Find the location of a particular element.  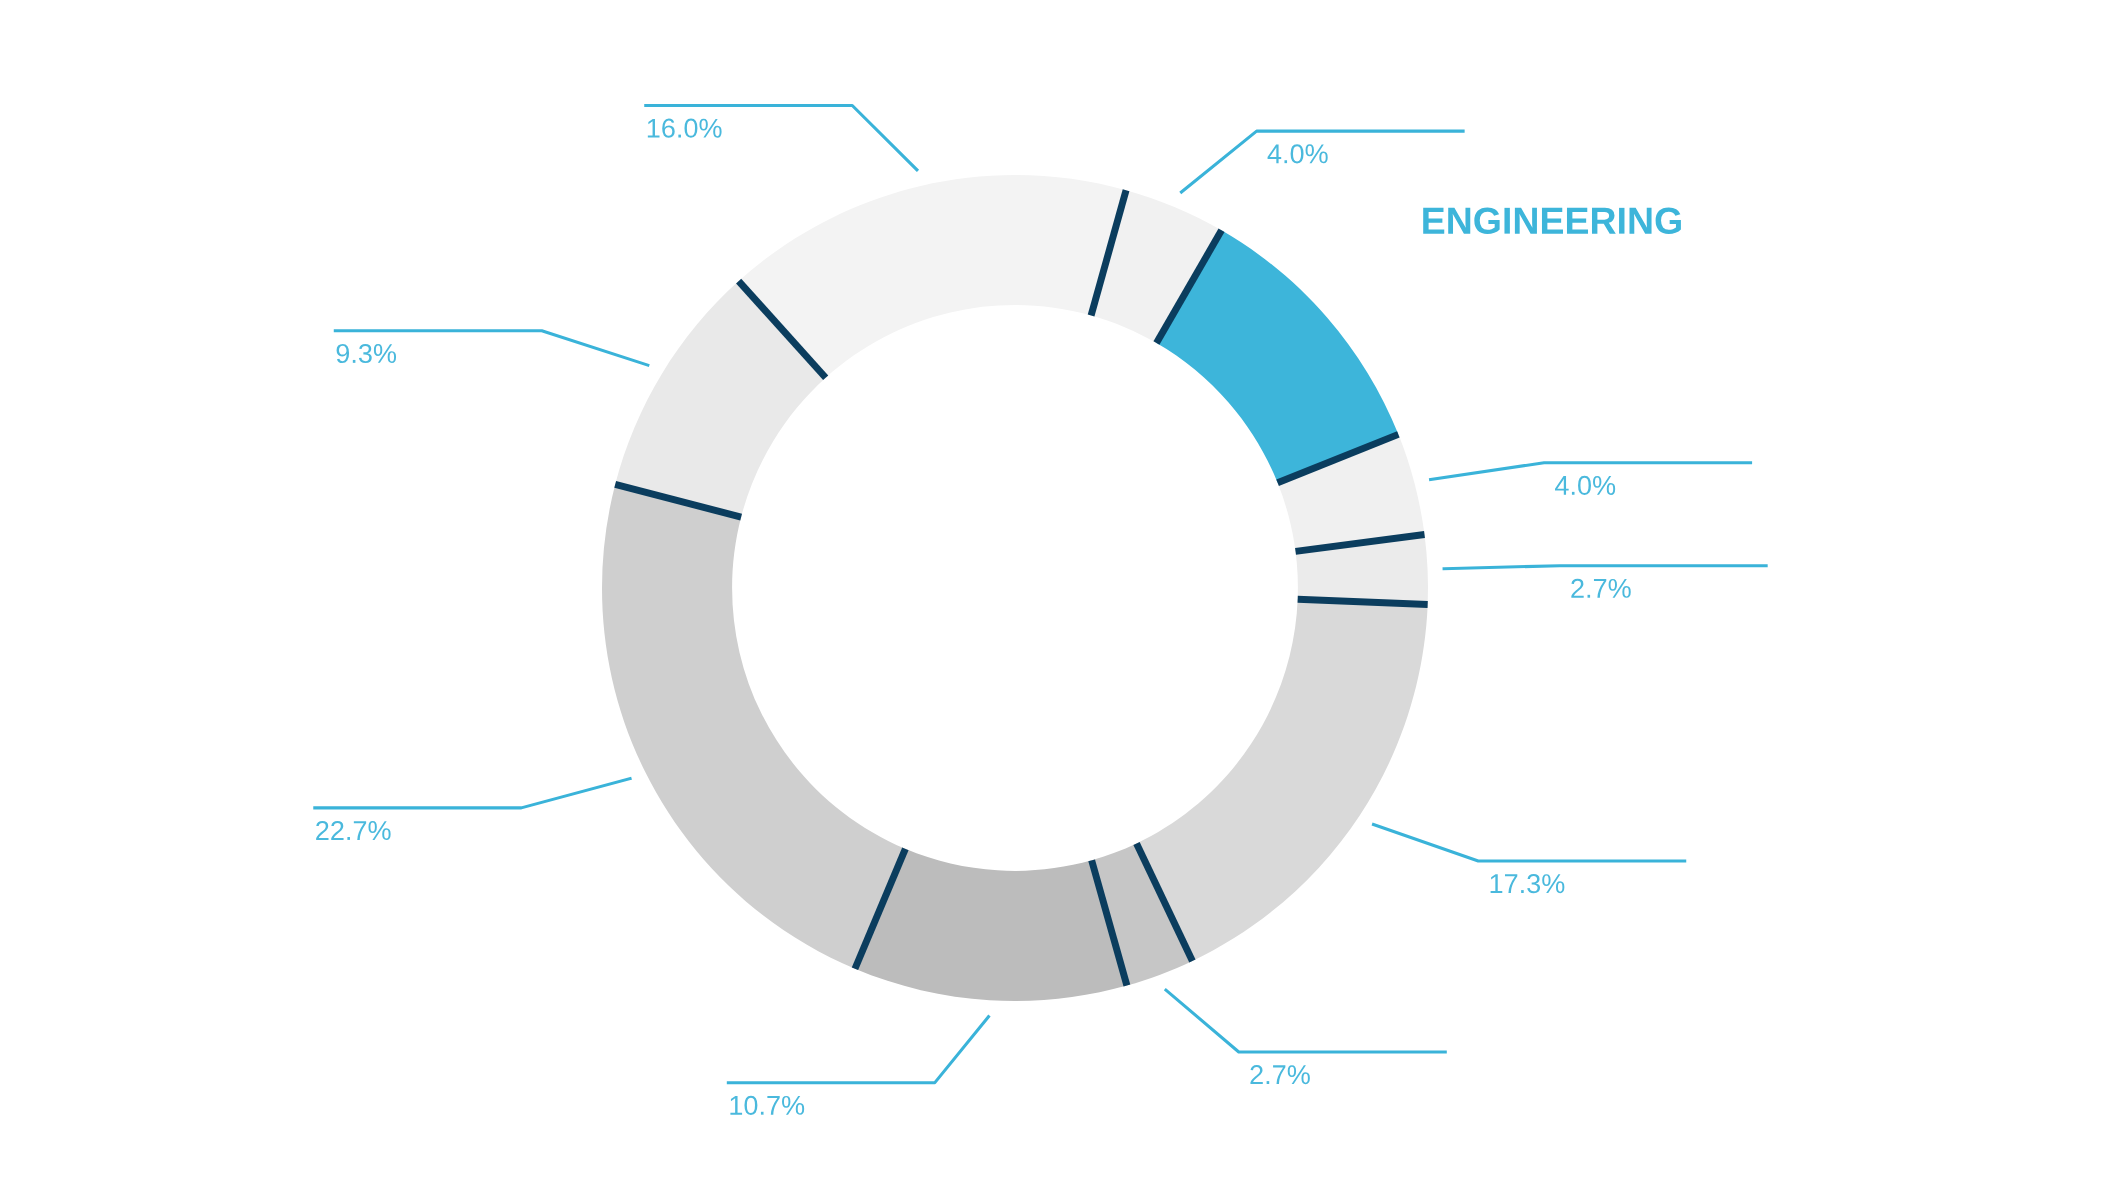

data-label: 16.0% is located at coordinates (684, 128).